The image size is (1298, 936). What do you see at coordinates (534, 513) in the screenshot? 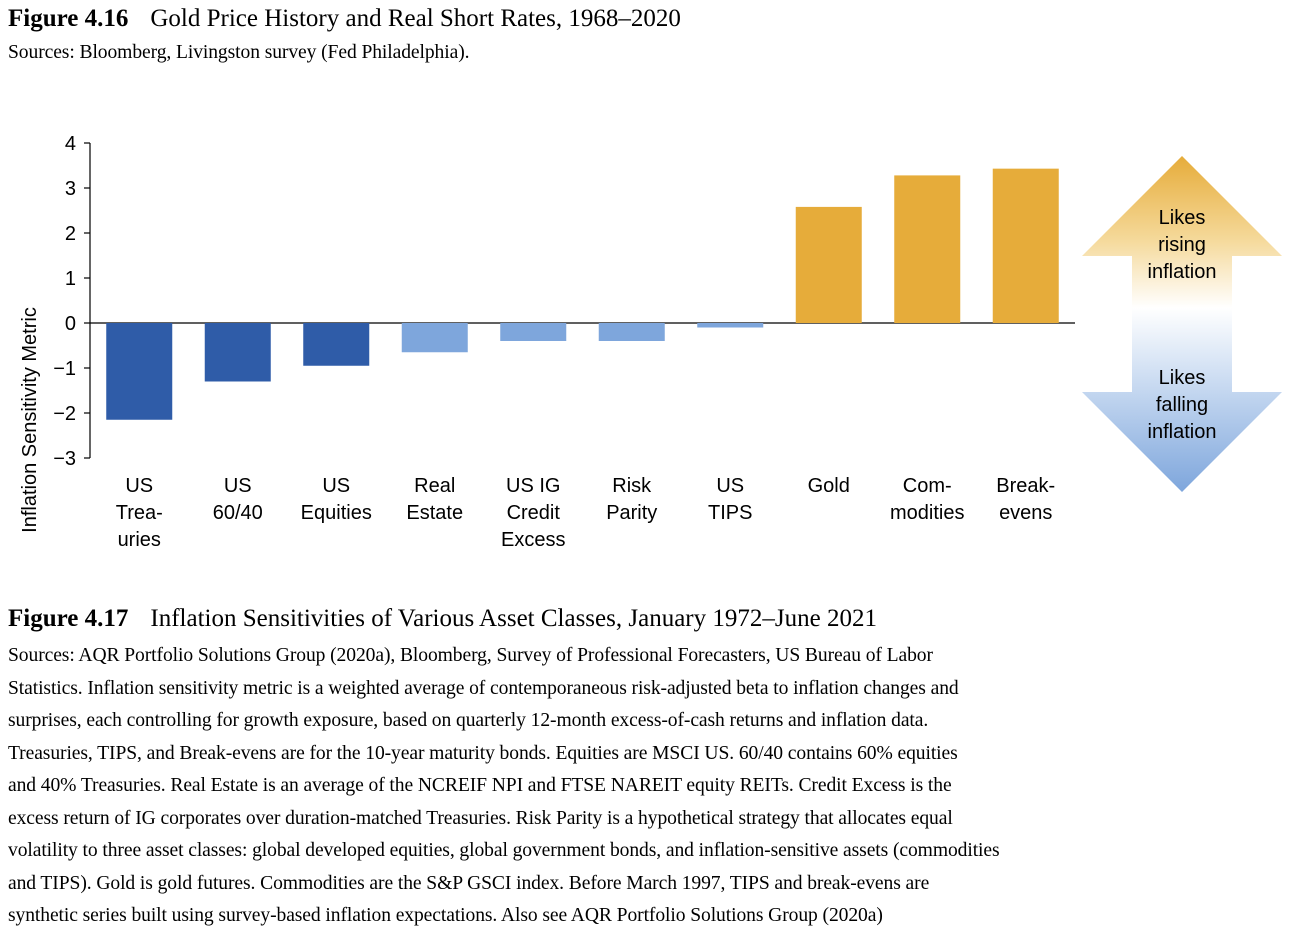
I see `x-tick-label: Credit` at bounding box center [534, 513].